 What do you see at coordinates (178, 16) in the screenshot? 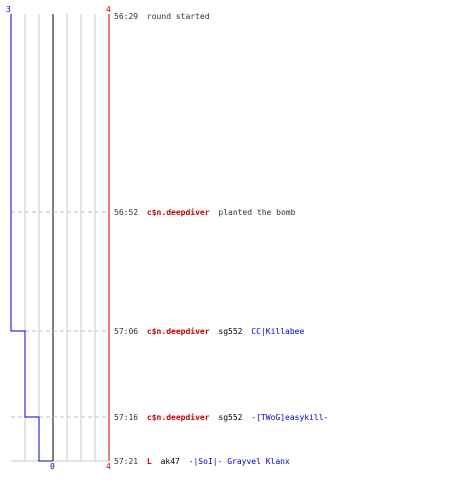
I see `event-description: round started` at bounding box center [178, 16].